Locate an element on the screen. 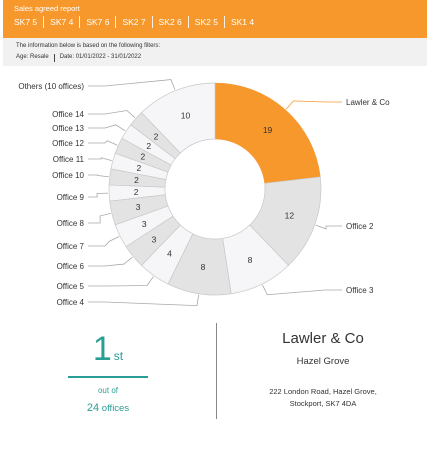  value-label-office-3: 8 is located at coordinates (250, 260).